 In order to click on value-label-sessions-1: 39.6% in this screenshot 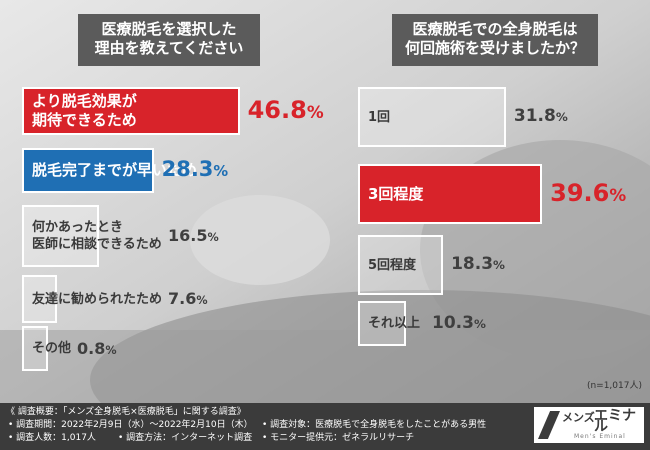, I will do `click(588, 193)`.